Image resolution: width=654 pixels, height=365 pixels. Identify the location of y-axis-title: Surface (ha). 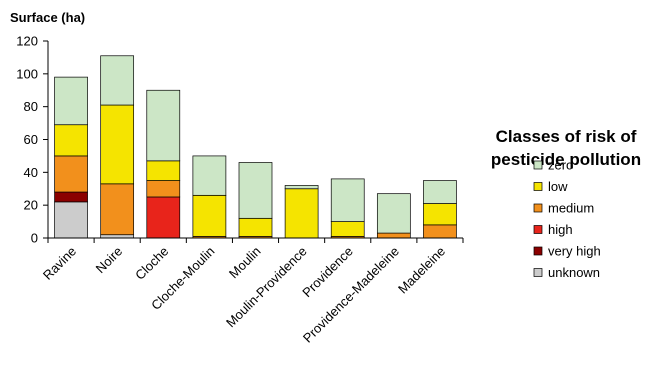
(47, 17).